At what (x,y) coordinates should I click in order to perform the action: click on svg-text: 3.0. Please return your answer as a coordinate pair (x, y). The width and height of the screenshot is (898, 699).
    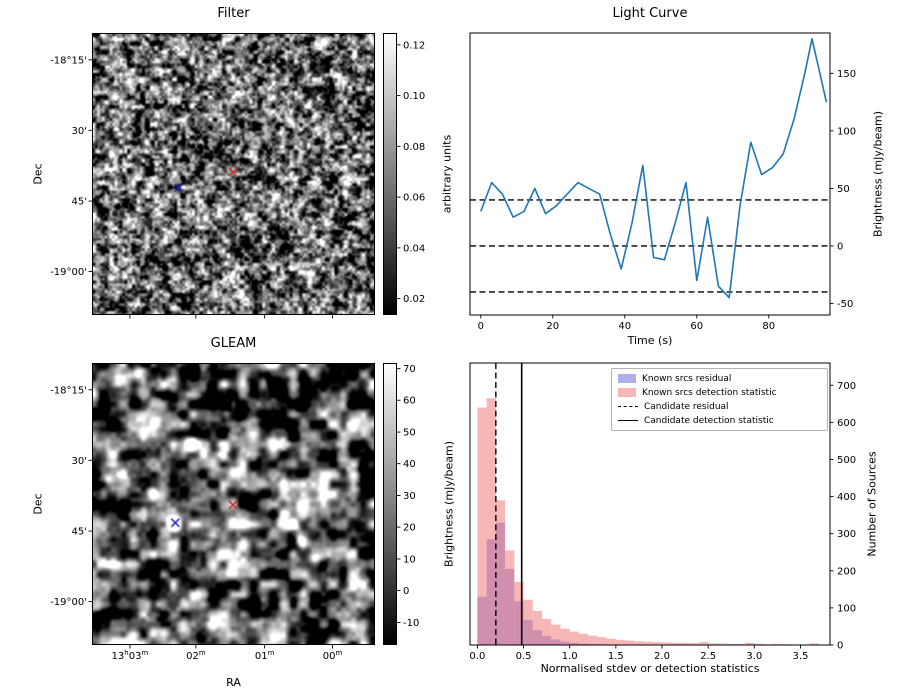
    Looking at the image, I should click on (754, 656).